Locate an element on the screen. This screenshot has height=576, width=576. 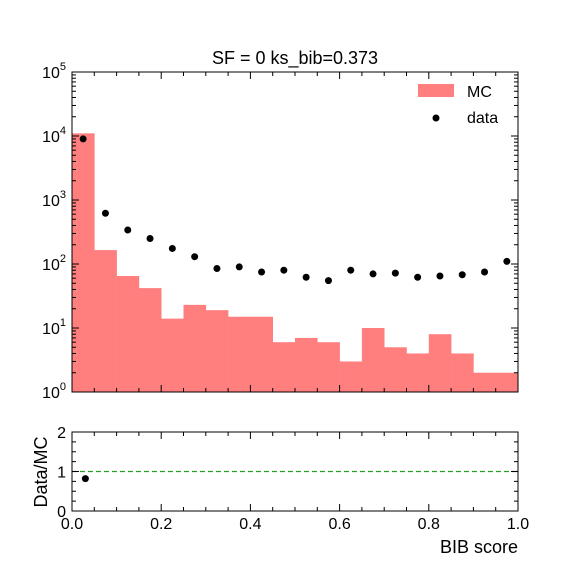
y-tick-label: 10³ is located at coordinates (54, 199).